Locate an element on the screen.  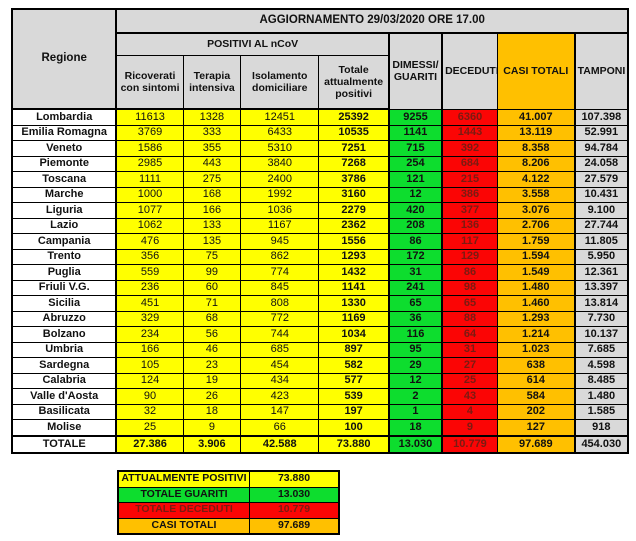
cell-dimessi: 9255 is located at coordinates (415, 117).